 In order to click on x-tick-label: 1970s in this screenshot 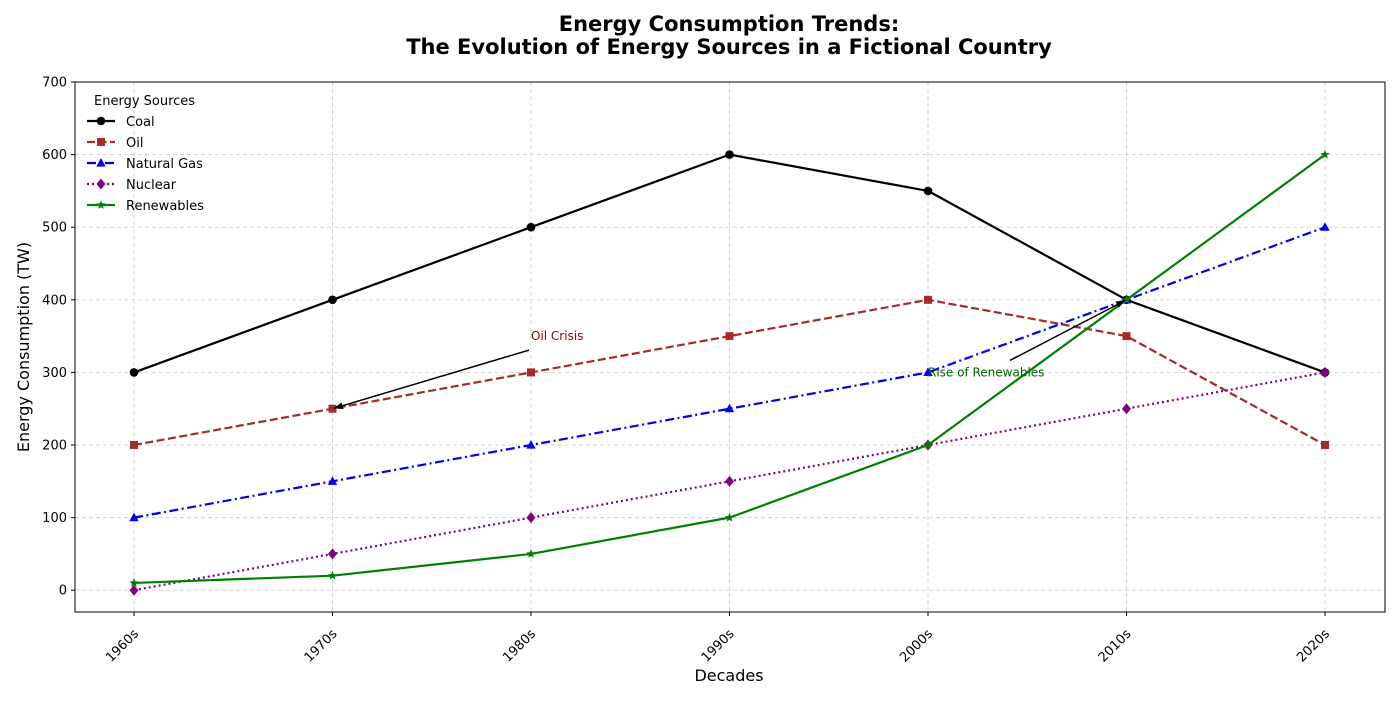, I will do `click(321, 646)`.